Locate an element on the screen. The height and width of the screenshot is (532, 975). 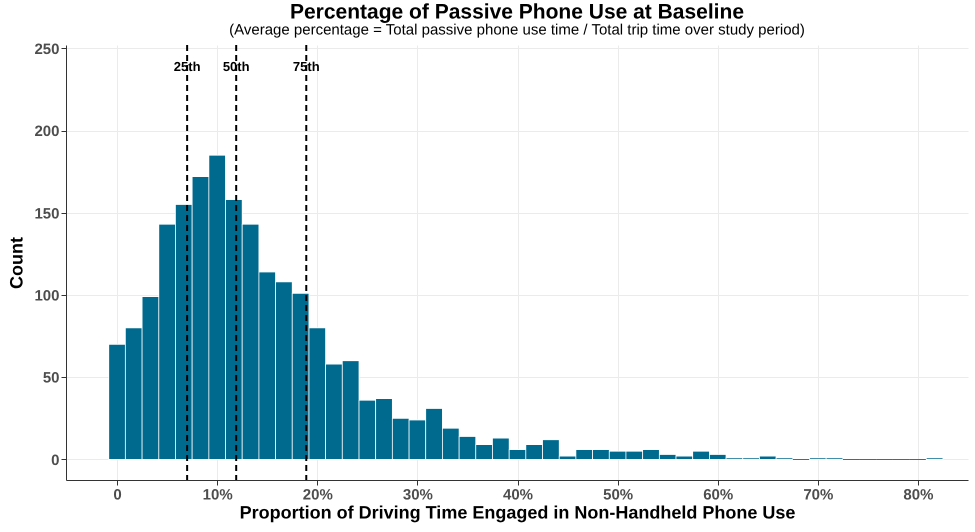
x-tick-label: 70% is located at coordinates (818, 495).